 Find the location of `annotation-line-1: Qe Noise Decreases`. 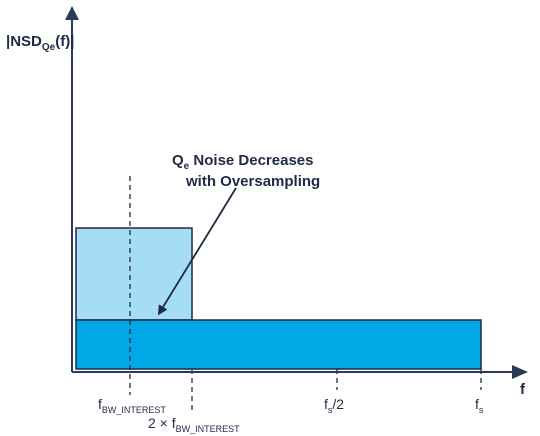

annotation-line-1: Qe Noise Decreases is located at coordinates (242, 162).